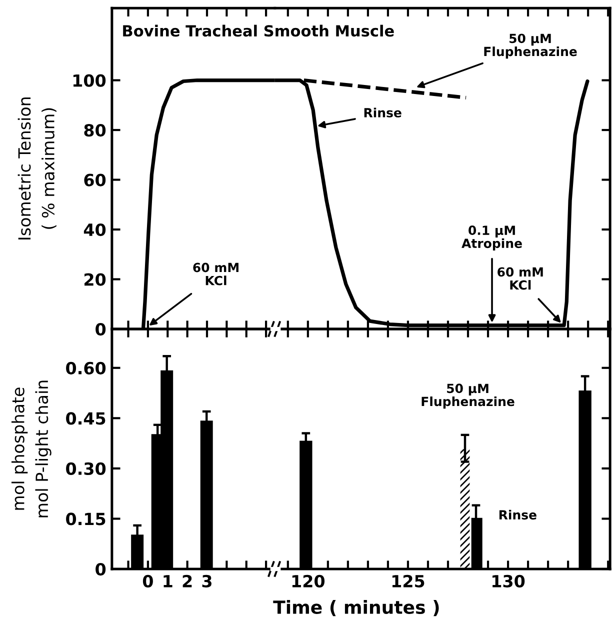 The image size is (615, 625). What do you see at coordinates (95, 130) in the screenshot?
I see `y-tick-label: 80` at bounding box center [95, 130].